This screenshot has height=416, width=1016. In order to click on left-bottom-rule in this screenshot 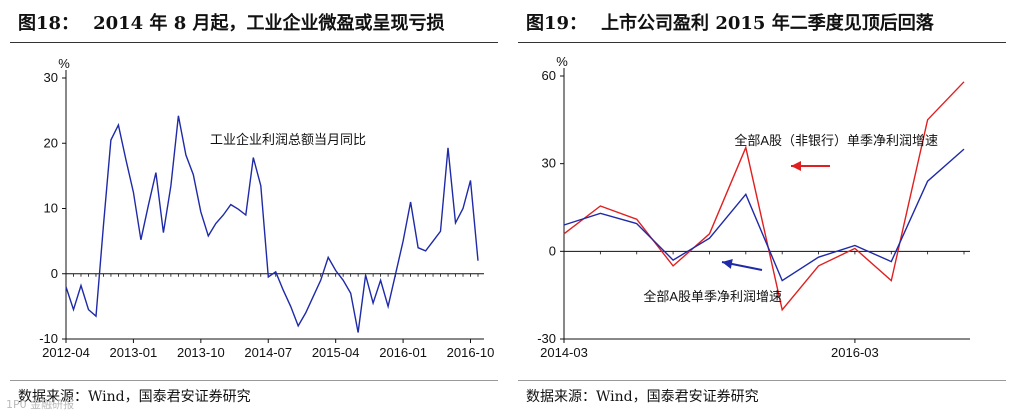, I will do `click(254, 380)`.